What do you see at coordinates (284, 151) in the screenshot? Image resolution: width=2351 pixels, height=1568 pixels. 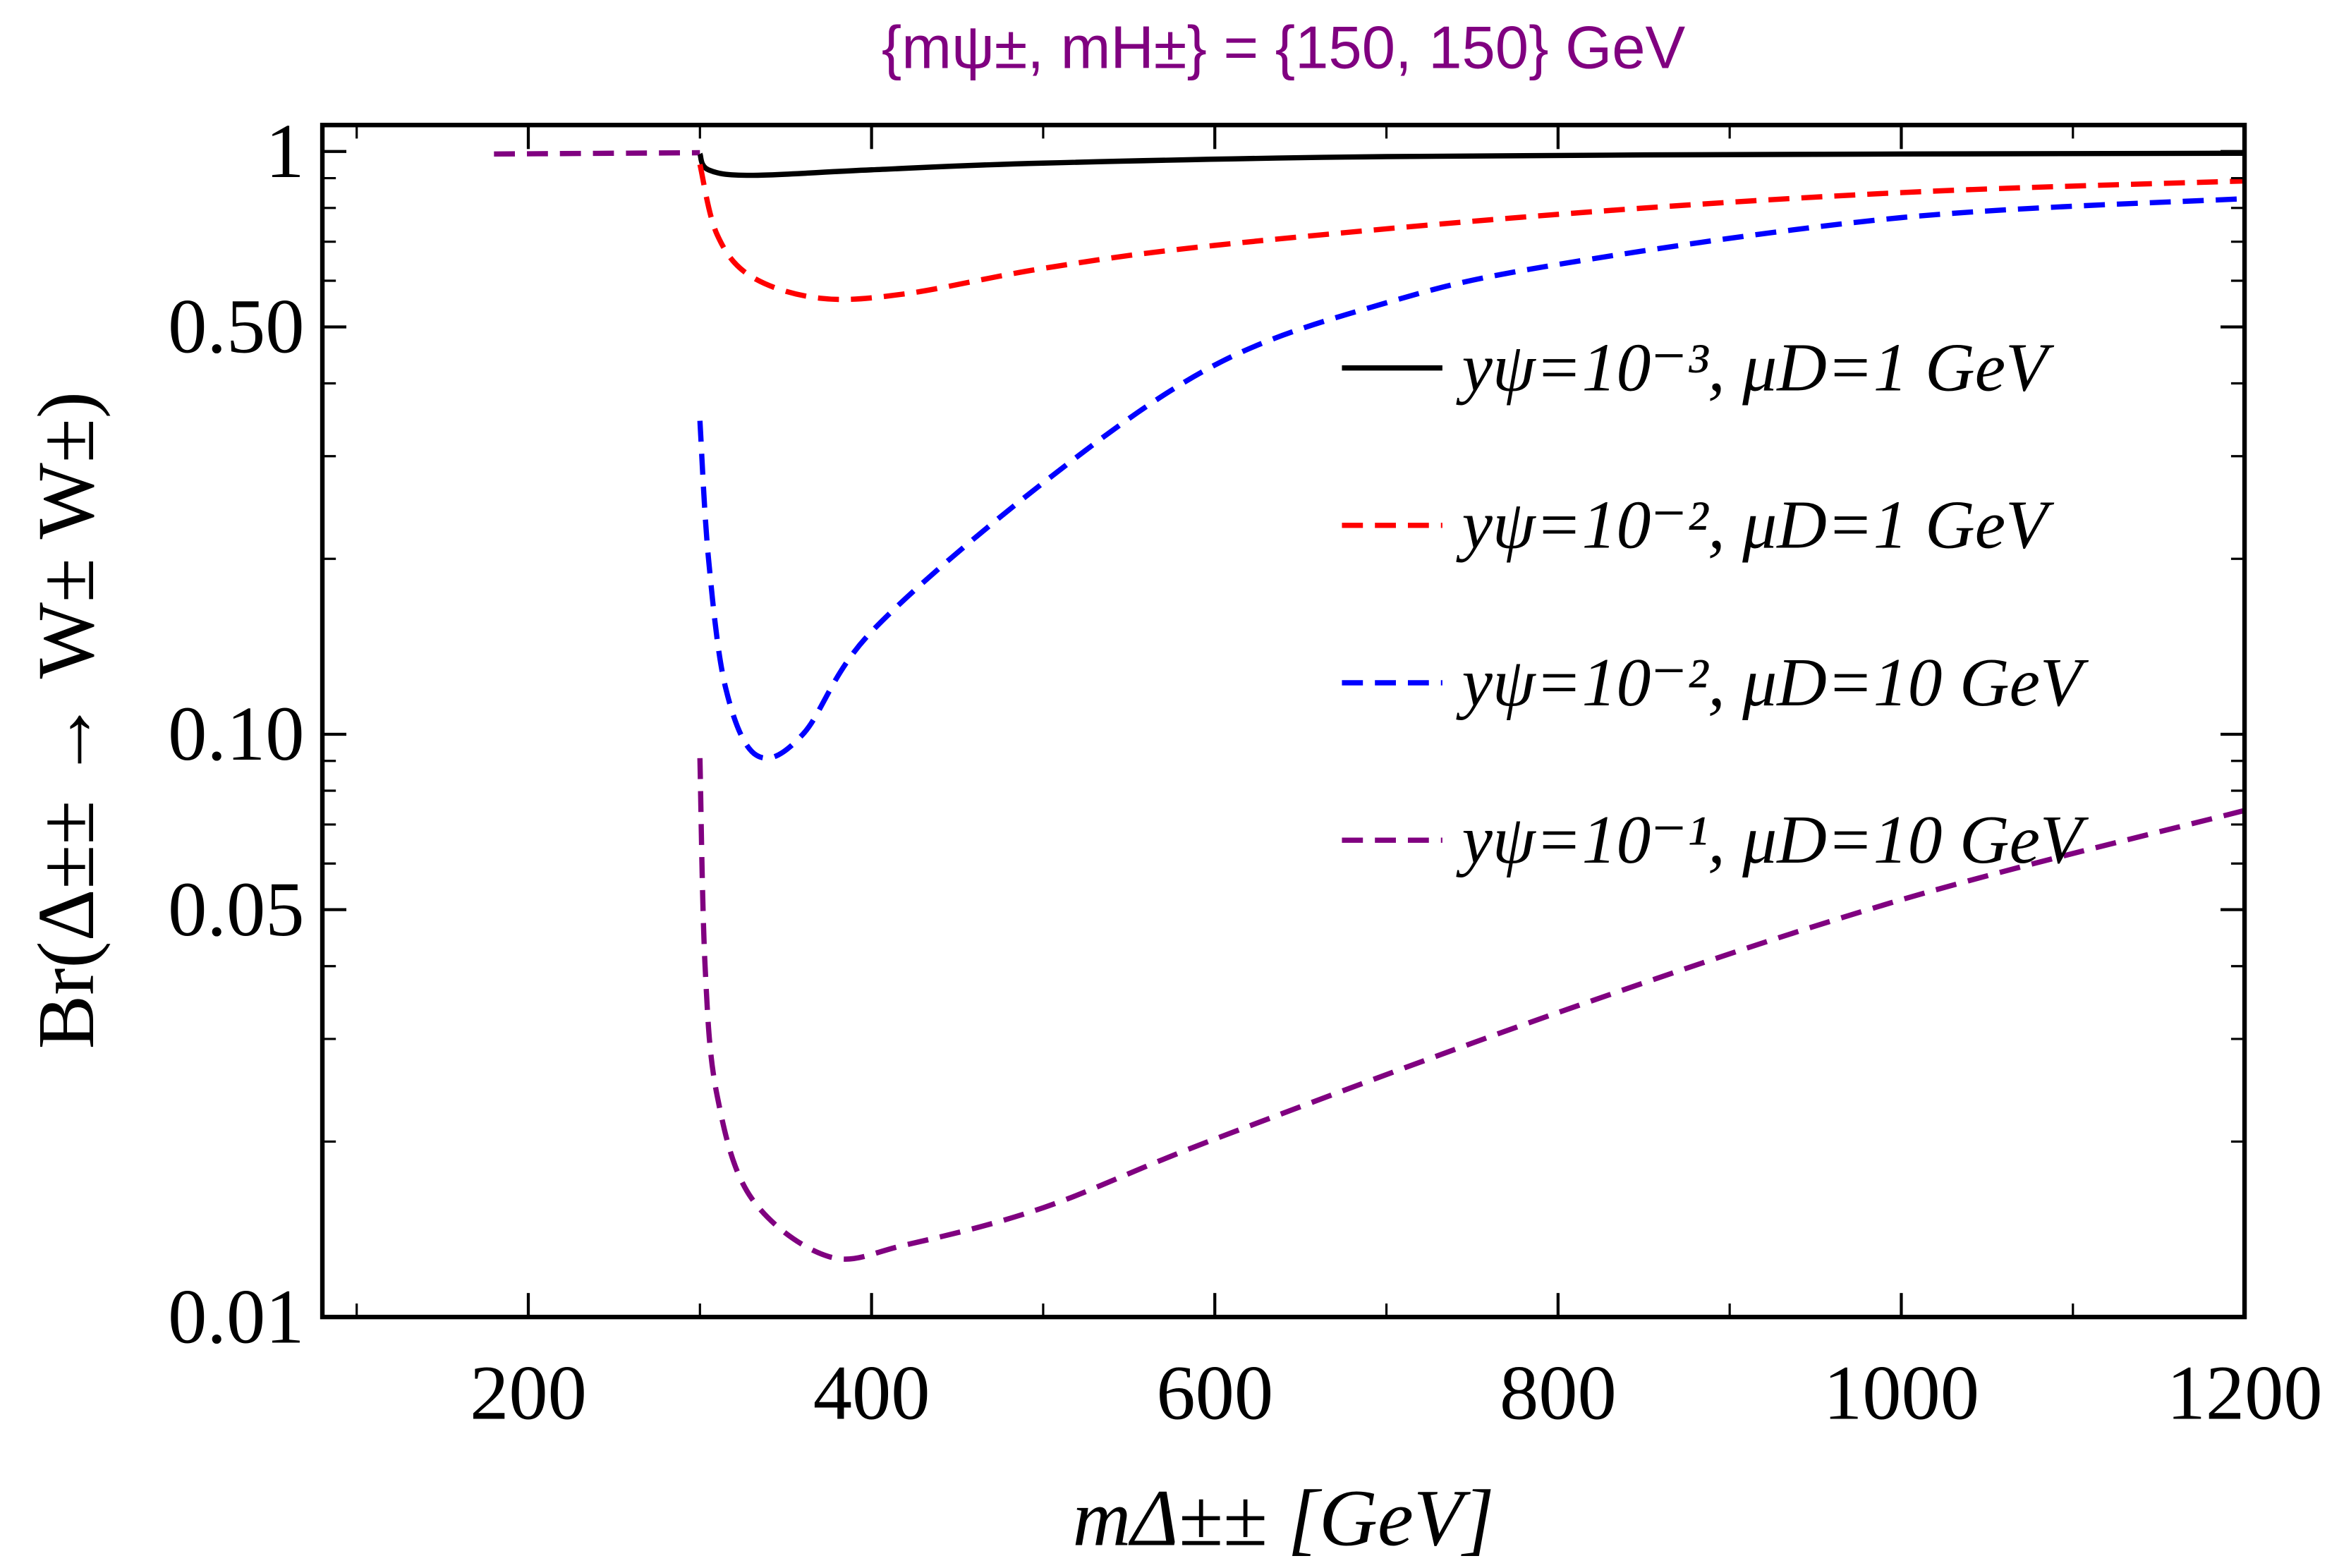 I see `y-tick-label: 1` at bounding box center [284, 151].